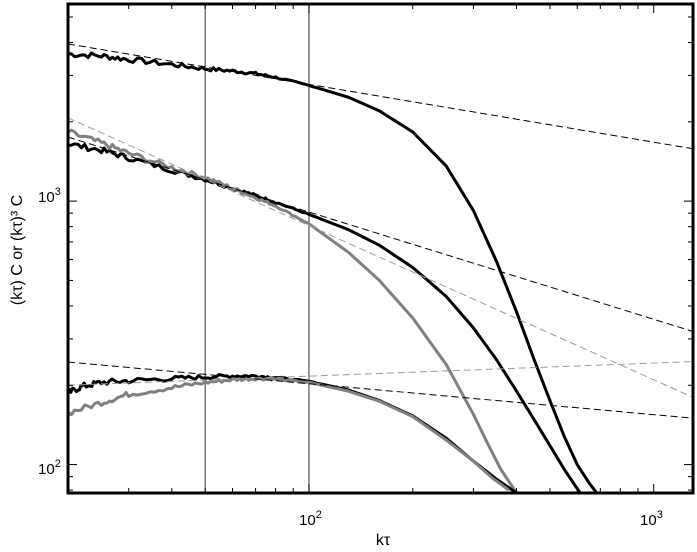 This screenshot has width=697, height=552. Describe the element at coordinates (49, 196) in the screenshot. I see `y-tick-label-1000: 10³` at that location.